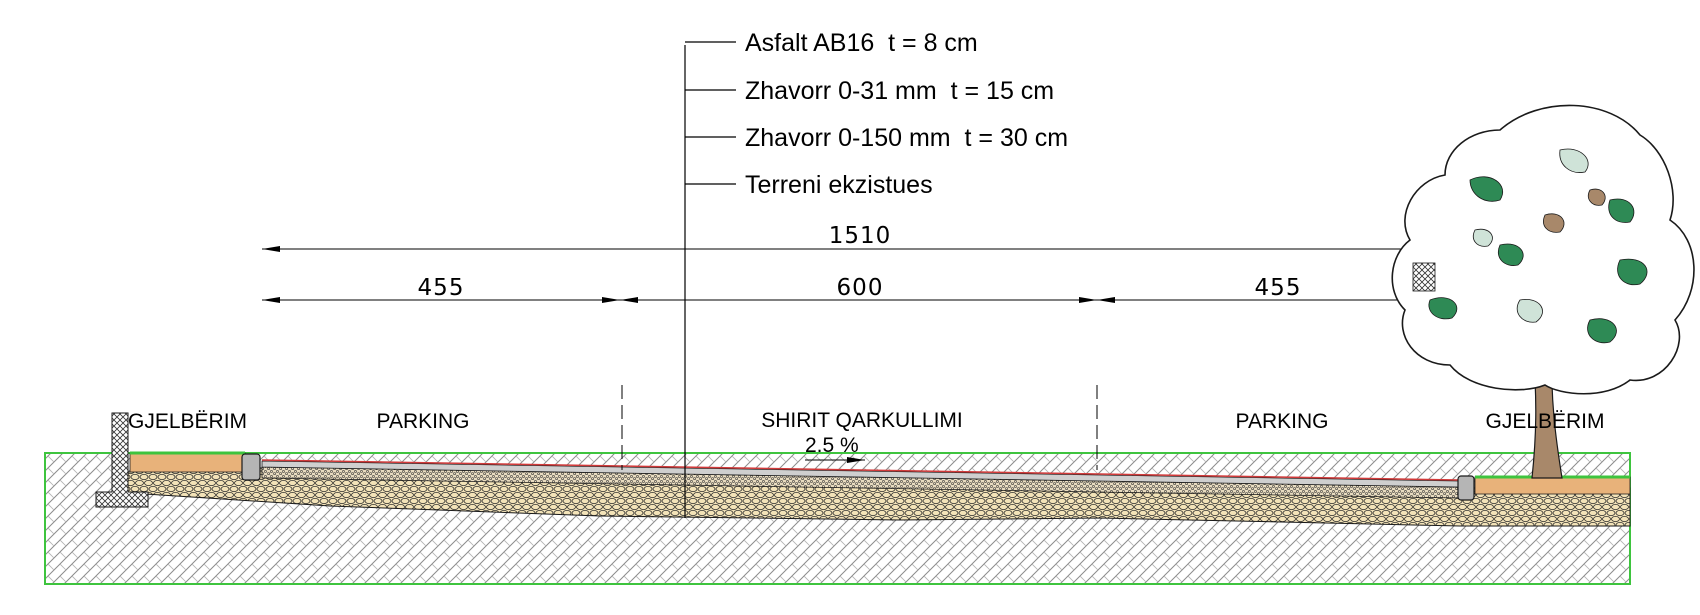 The width and height of the screenshot is (1700, 615). I want to click on slope-label: 2.5 %, so click(832, 445).